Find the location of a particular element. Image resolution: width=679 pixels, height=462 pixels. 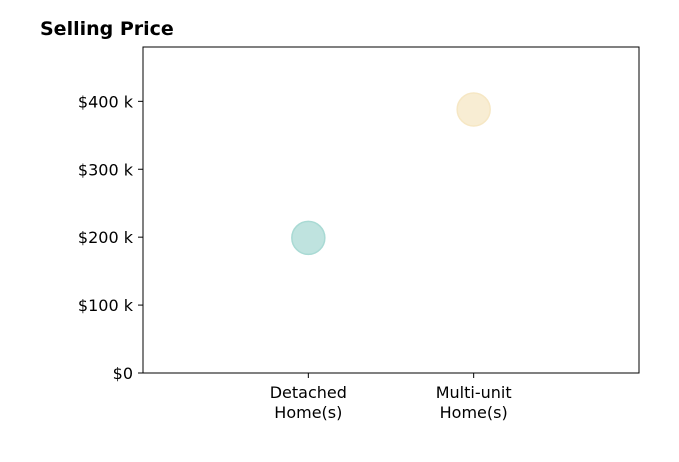

x-tick-label: Multi-unit is located at coordinates (474, 392).